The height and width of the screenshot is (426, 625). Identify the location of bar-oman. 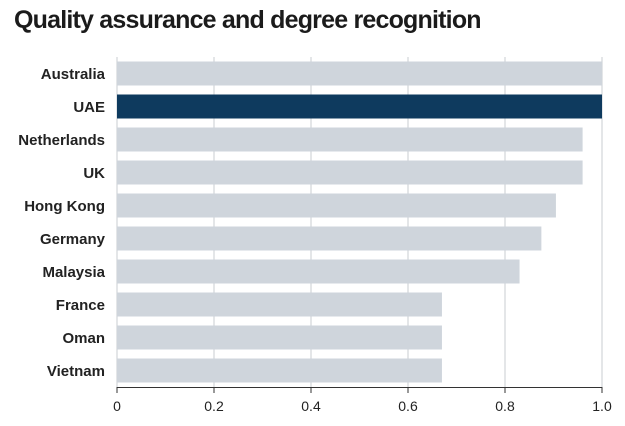
(279, 337).